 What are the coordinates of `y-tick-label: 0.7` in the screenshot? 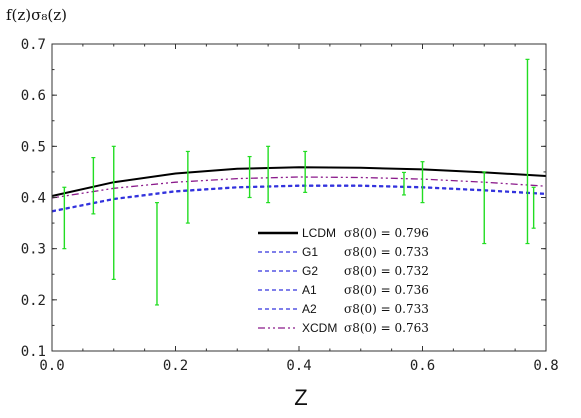 It's located at (33, 45).